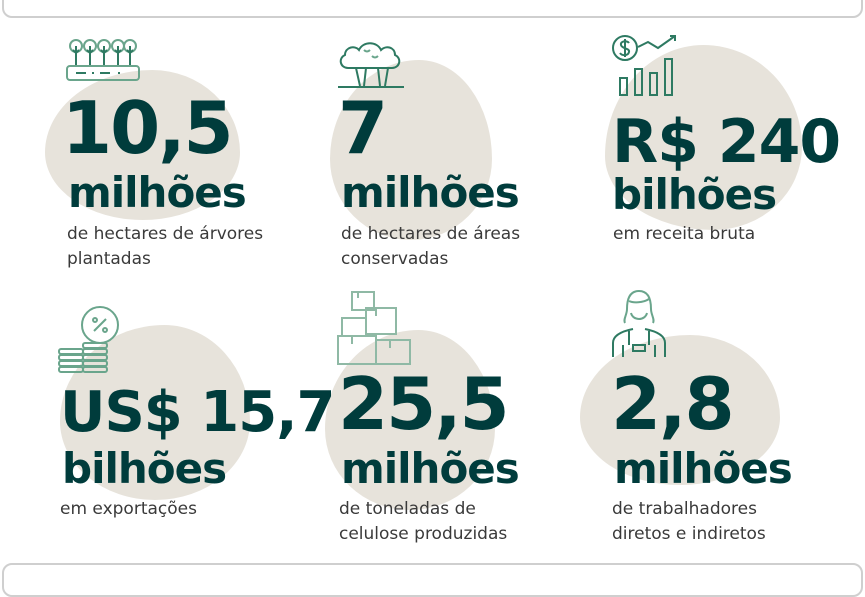 This screenshot has height=597, width=865. Describe the element at coordinates (432, 580) in the screenshot. I see `bottom-panel-edge` at that location.